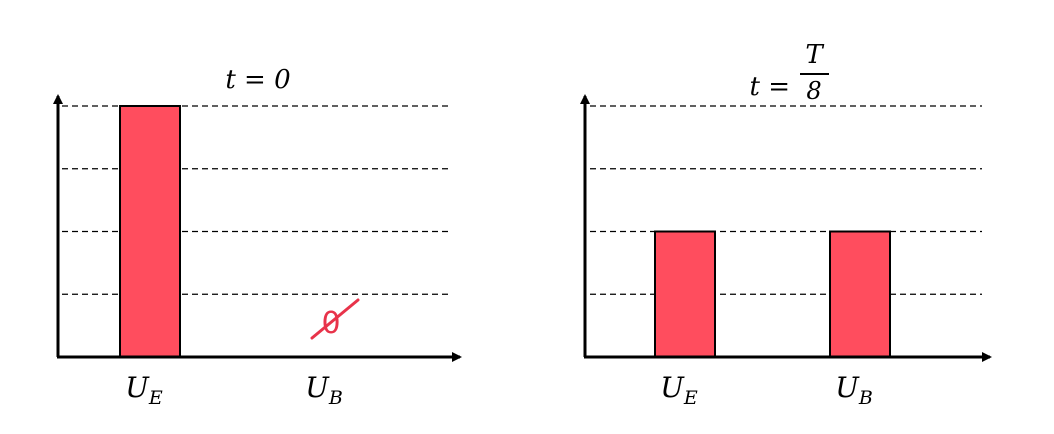 This screenshot has width=1054, height=434. I want to click on chart-t0-title: t = 0, so click(257, 80).